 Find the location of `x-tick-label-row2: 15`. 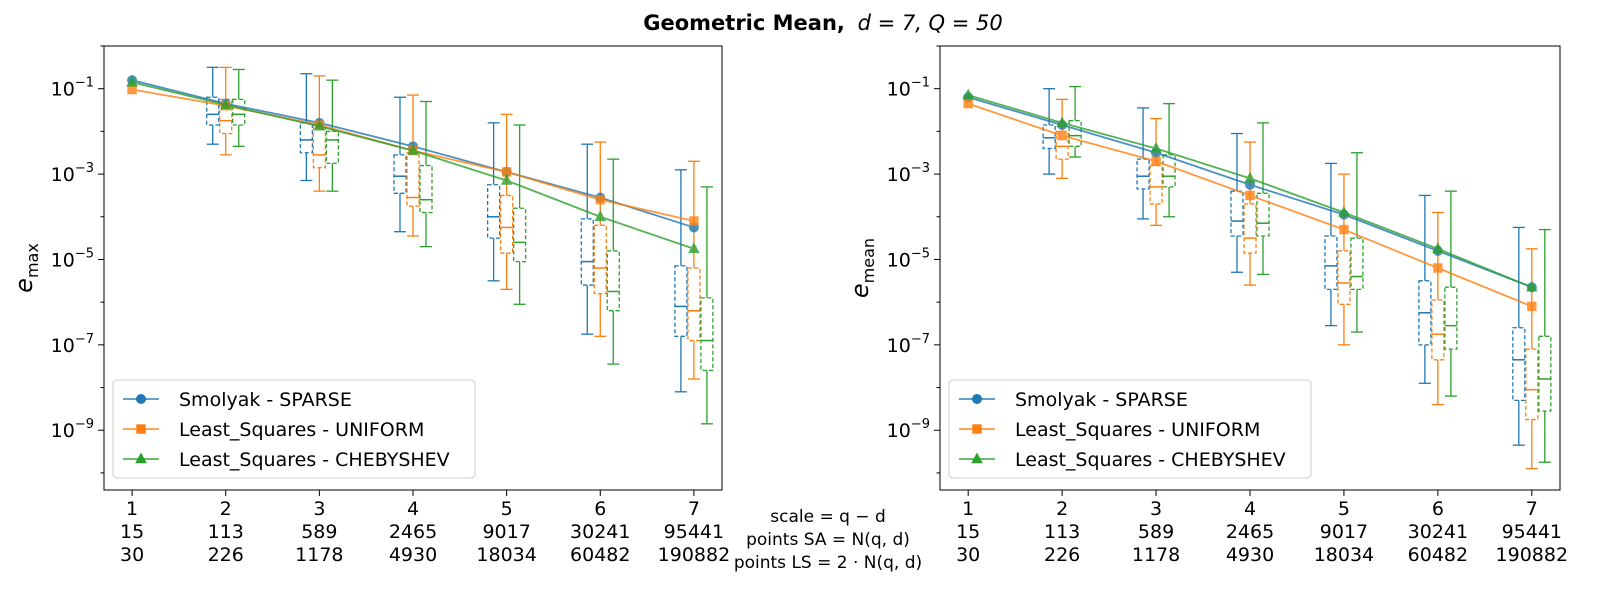

x-tick-label-row2: 15 is located at coordinates (968, 532).